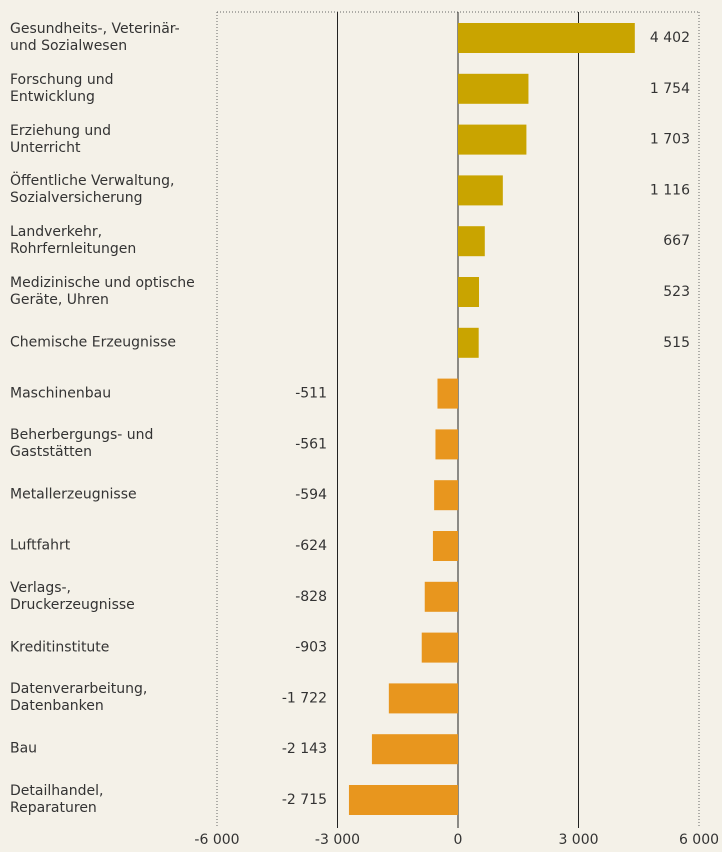 Image resolution: width=722 pixels, height=852 pixels. What do you see at coordinates (73, 494) in the screenshot?
I see `category-label: Metallerzeugnisse` at bounding box center [73, 494].